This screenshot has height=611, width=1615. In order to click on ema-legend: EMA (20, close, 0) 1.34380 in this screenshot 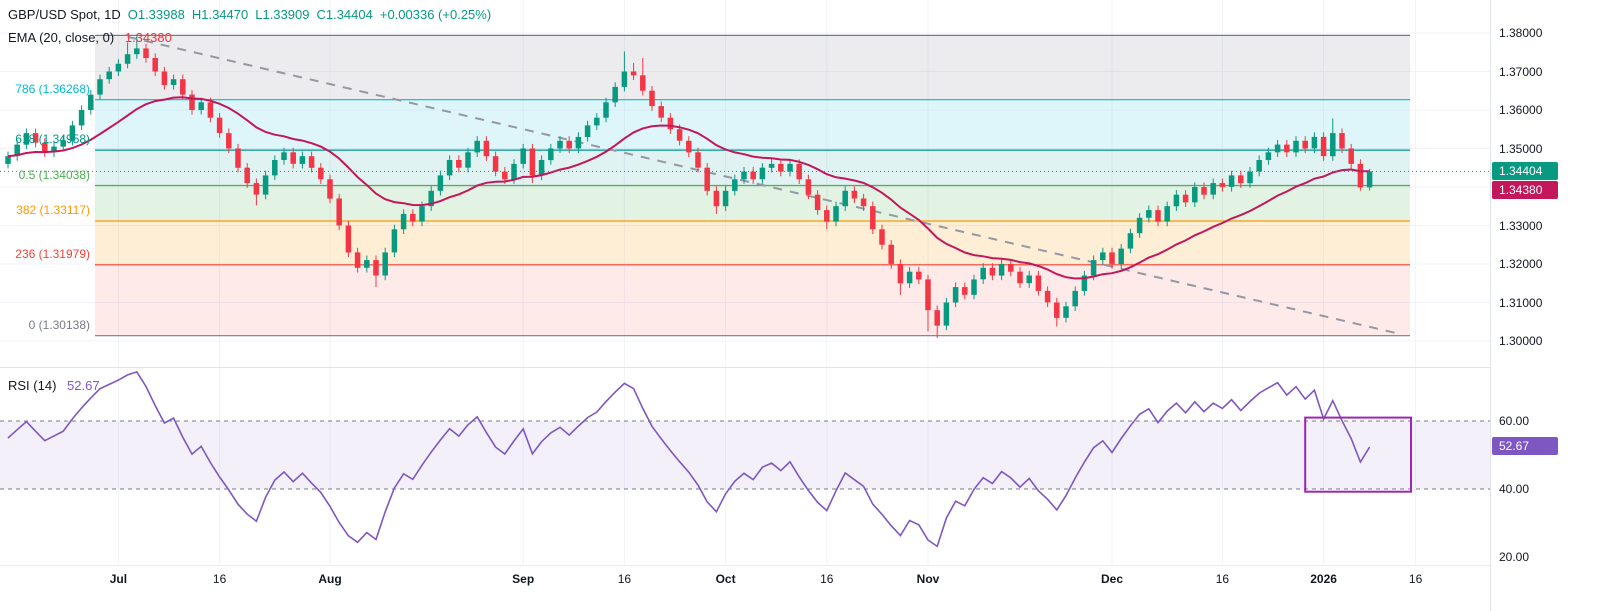, I will do `click(90, 37)`.